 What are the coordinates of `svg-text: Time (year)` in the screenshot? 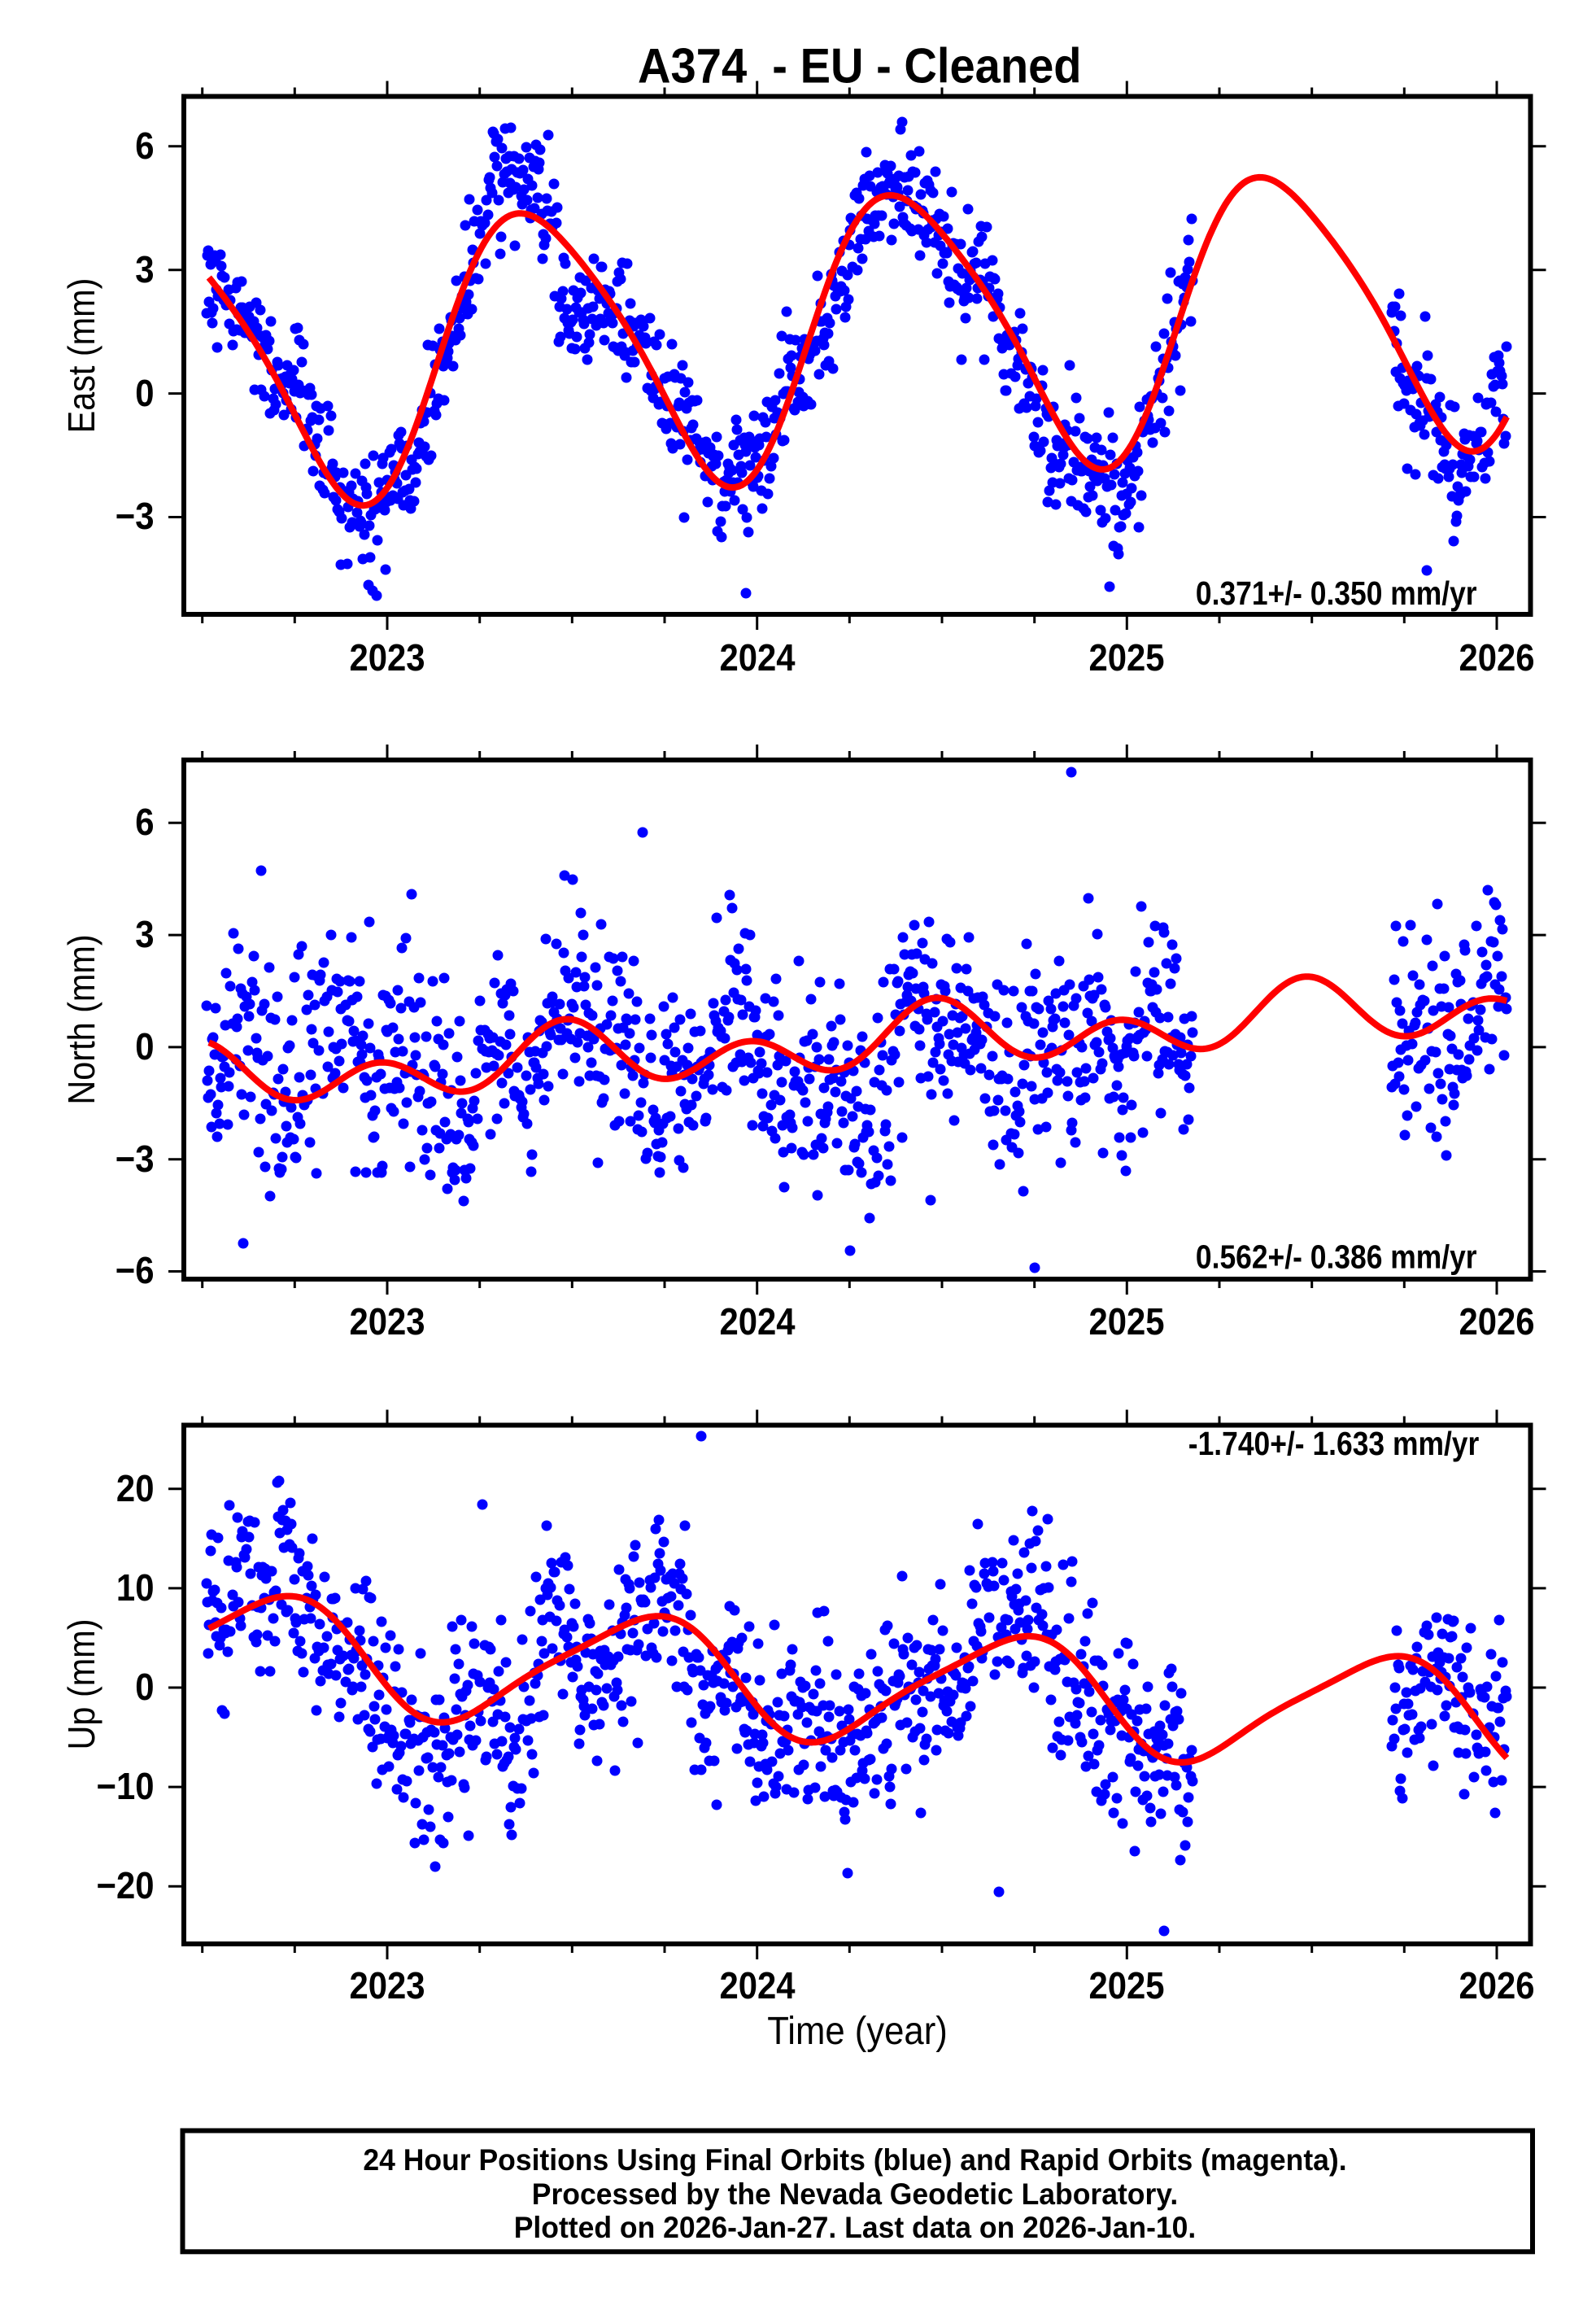 It's located at (857, 2030).